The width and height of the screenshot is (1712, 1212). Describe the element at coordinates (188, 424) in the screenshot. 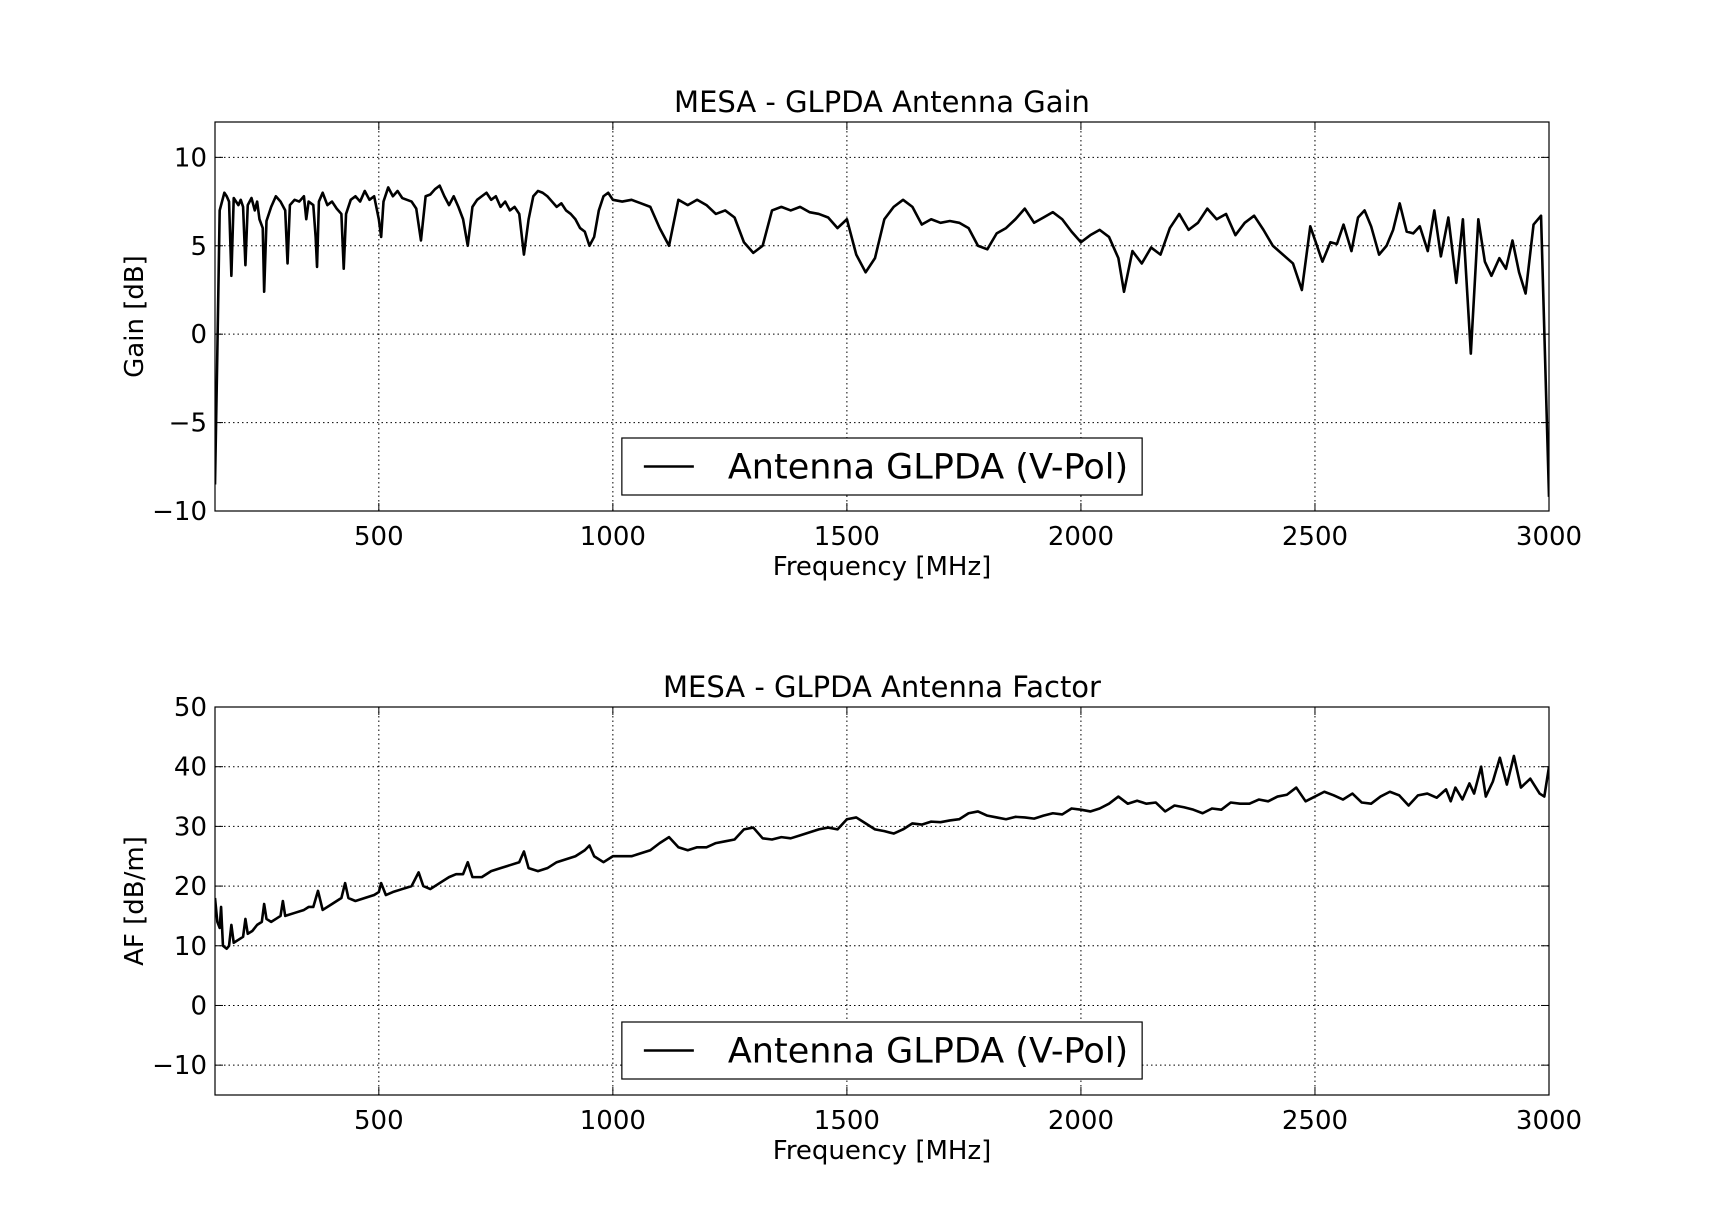

I see `y-tick-label: −5` at that location.